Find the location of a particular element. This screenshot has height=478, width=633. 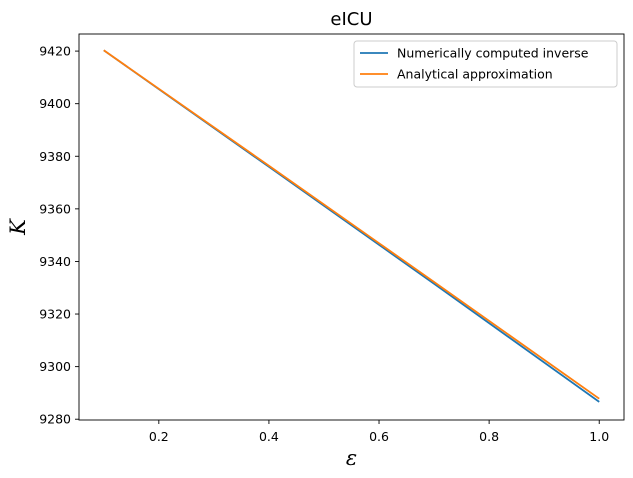

legend-label: Numerically computed inverse is located at coordinates (493, 53).